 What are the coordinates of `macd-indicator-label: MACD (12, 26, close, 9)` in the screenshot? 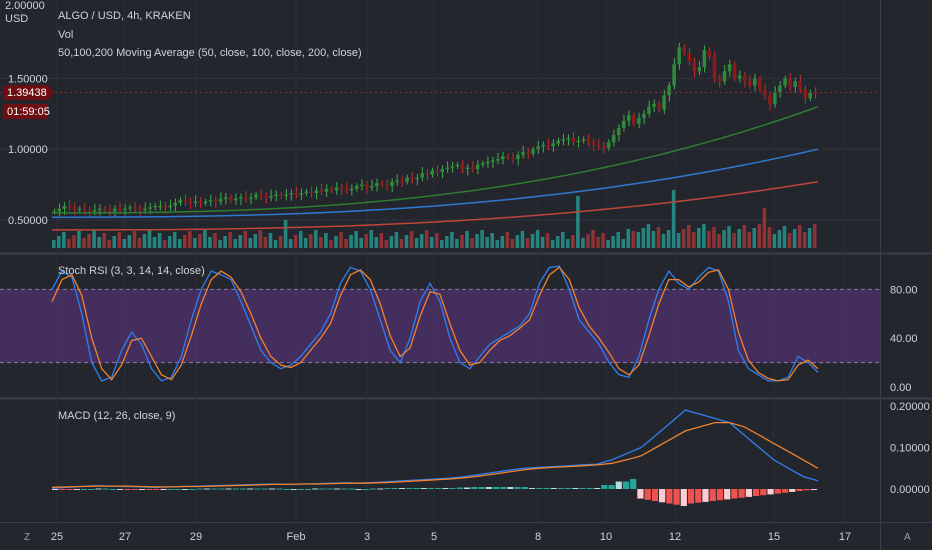 It's located at (116, 416).